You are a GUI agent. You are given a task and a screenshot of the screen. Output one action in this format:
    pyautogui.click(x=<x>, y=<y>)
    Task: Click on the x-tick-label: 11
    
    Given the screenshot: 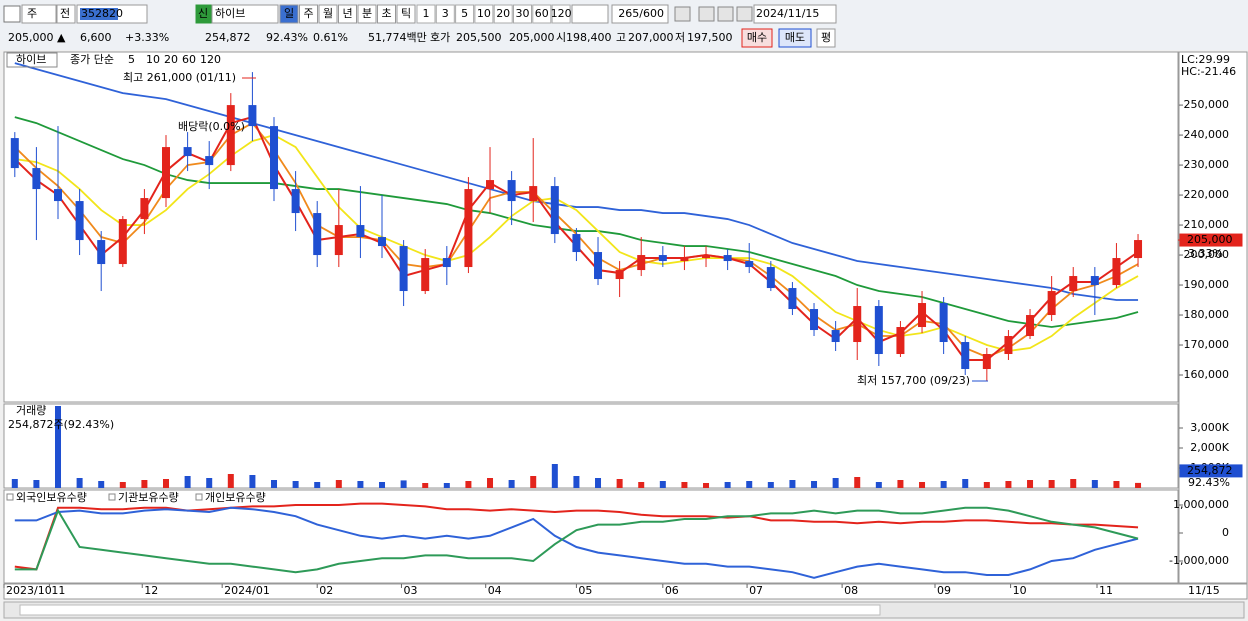 What is the action you would take?
    pyautogui.click(x=1106, y=590)
    